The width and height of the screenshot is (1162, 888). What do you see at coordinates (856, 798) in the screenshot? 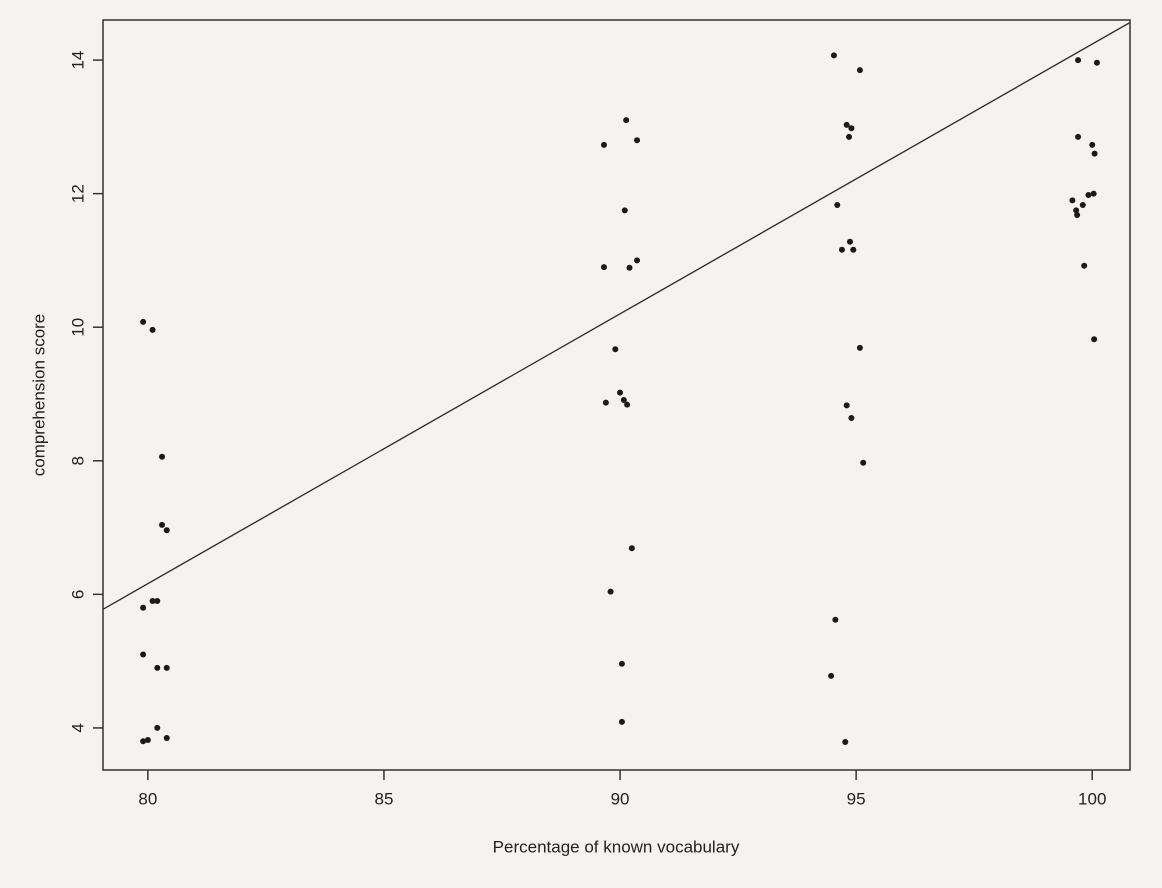
I see `x-tick-label: 95` at bounding box center [856, 798].